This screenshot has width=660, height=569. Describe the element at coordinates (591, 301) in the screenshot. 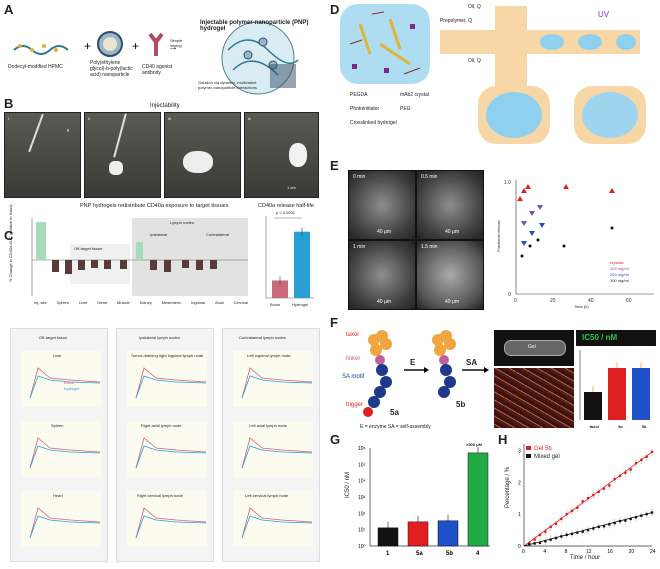

I see `svg-text: 40` at that location.